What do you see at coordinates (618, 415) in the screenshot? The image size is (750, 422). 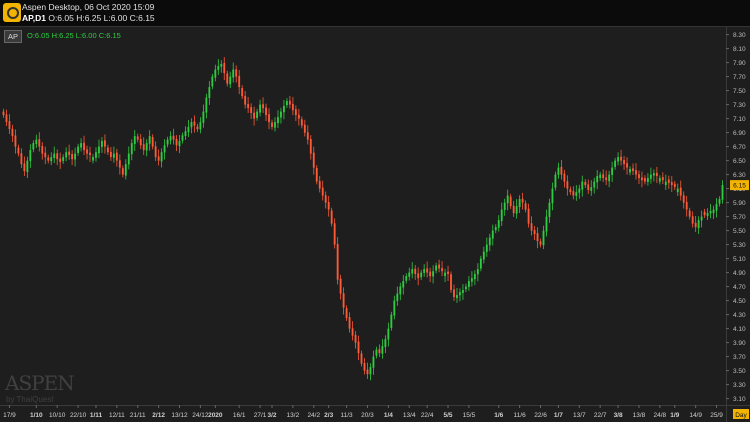 I see `x-tick-label: 3/8` at bounding box center [618, 415].